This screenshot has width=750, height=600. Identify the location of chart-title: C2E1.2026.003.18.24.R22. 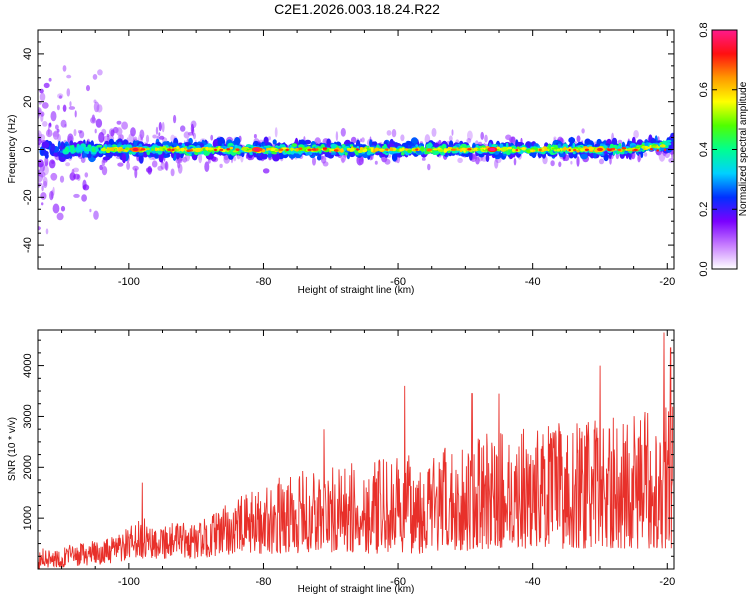
(357, 9).